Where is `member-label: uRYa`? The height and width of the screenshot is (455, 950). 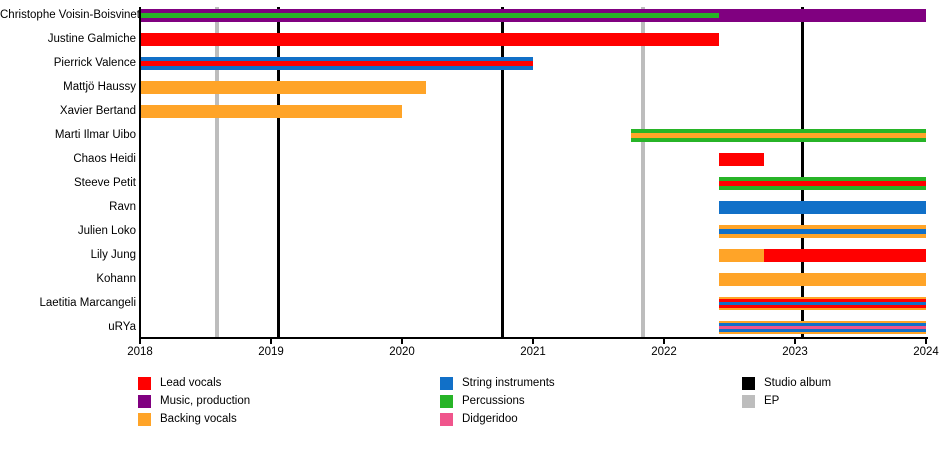 member-label: uRYa is located at coordinates (122, 327).